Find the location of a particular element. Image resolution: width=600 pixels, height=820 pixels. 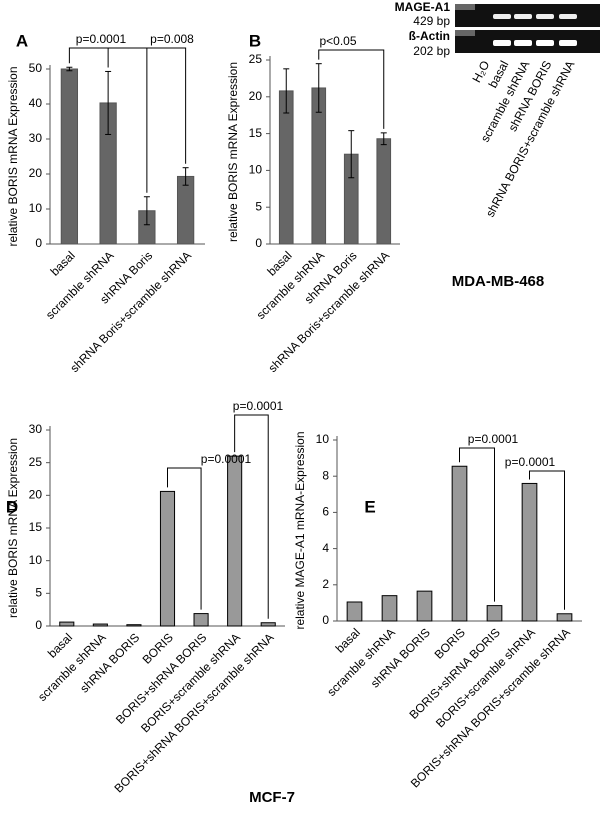

y-tick-label: 40 is located at coordinates (36, 103).